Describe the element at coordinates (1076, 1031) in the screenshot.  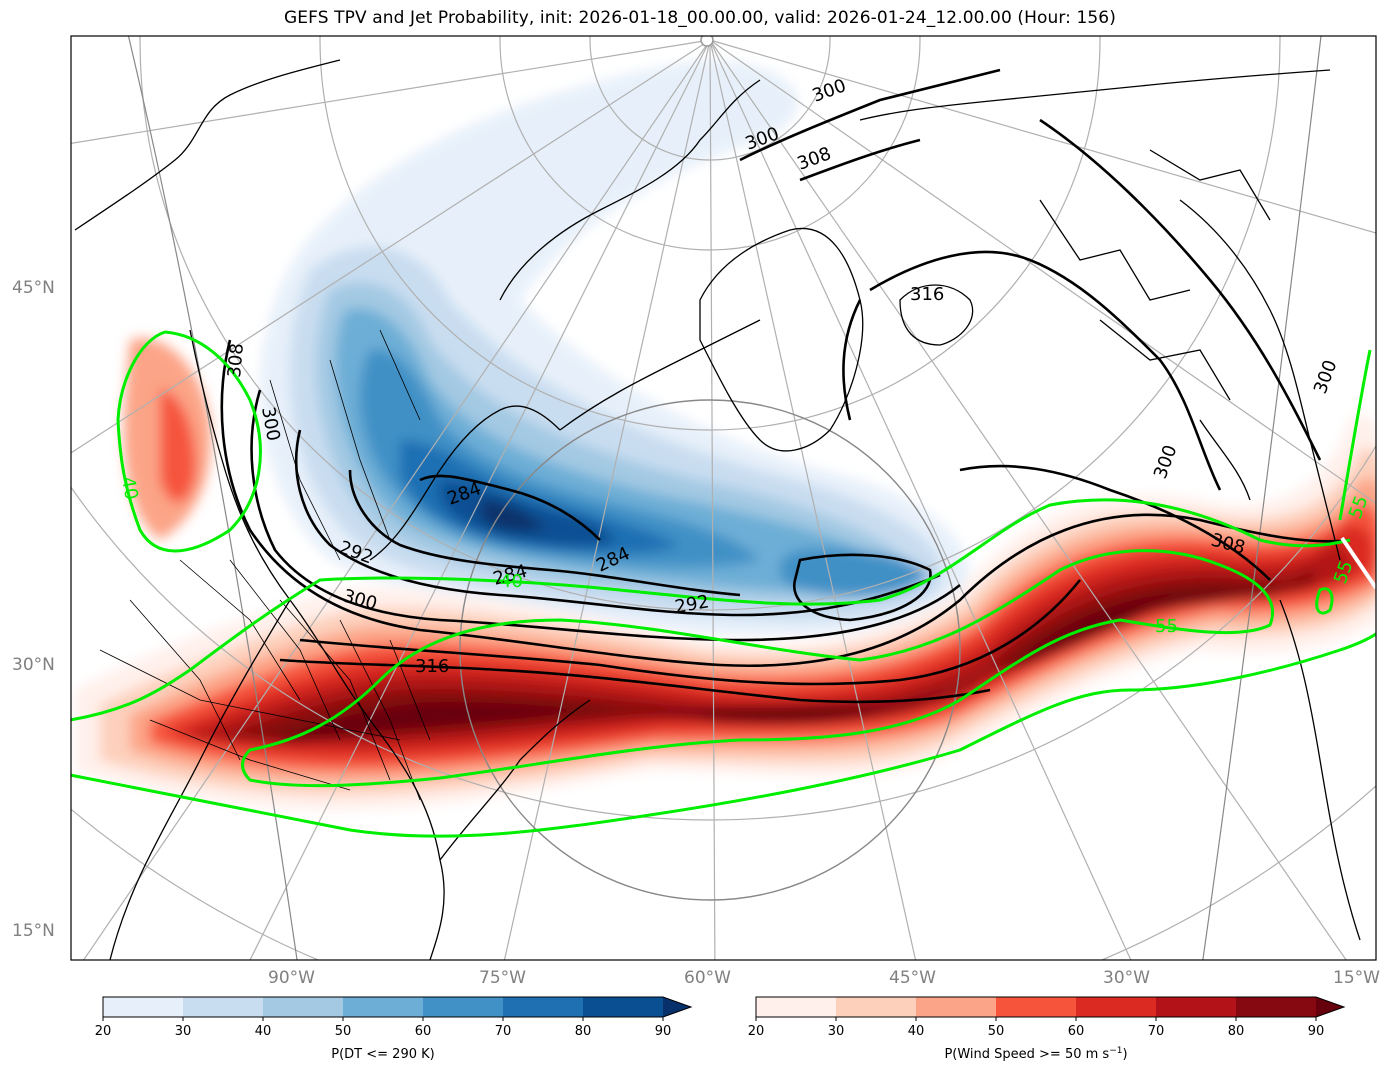
I see `colorbar-jet-tick-label: 60` at that location.